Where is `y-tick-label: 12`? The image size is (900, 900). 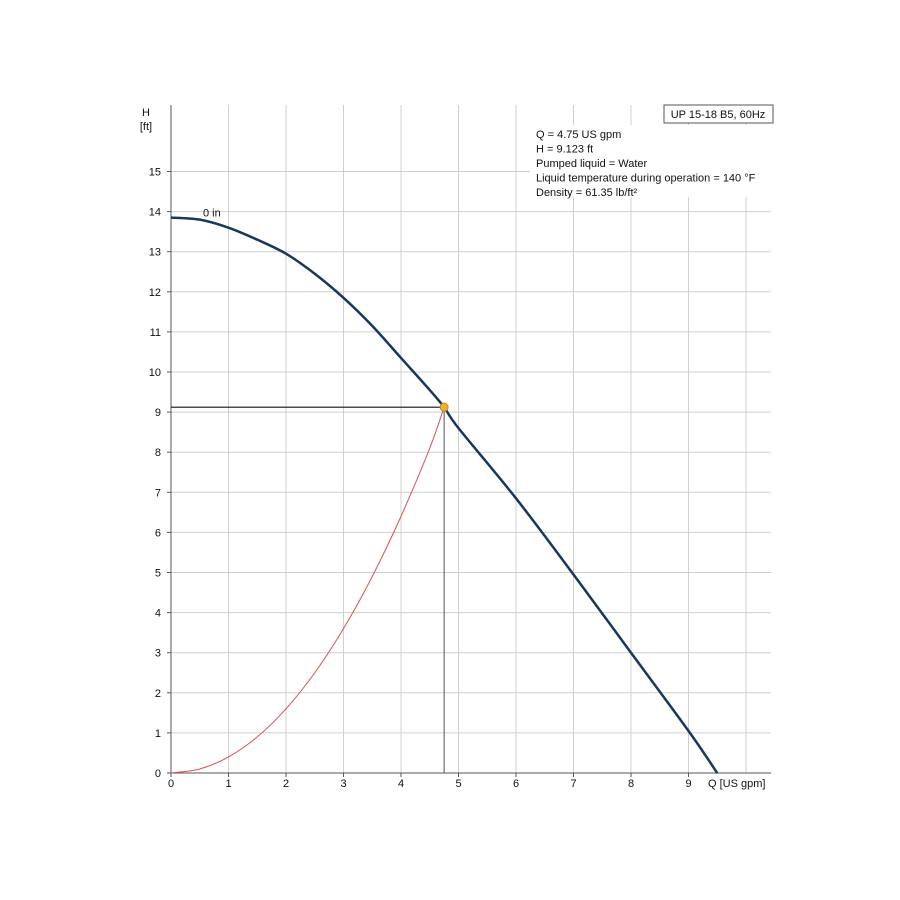 y-tick-label: 12 is located at coordinates (155, 293).